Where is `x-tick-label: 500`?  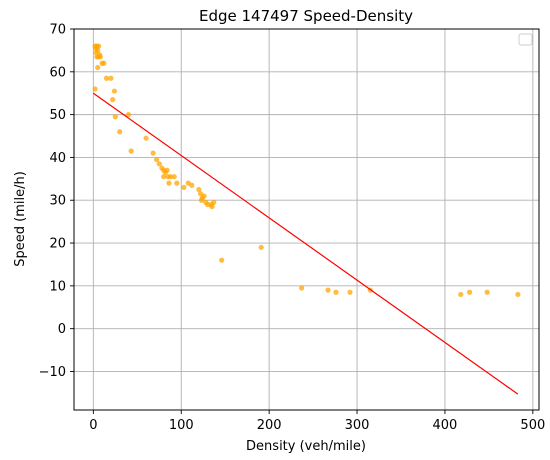 x-tick-label: 500 is located at coordinates (532, 425).